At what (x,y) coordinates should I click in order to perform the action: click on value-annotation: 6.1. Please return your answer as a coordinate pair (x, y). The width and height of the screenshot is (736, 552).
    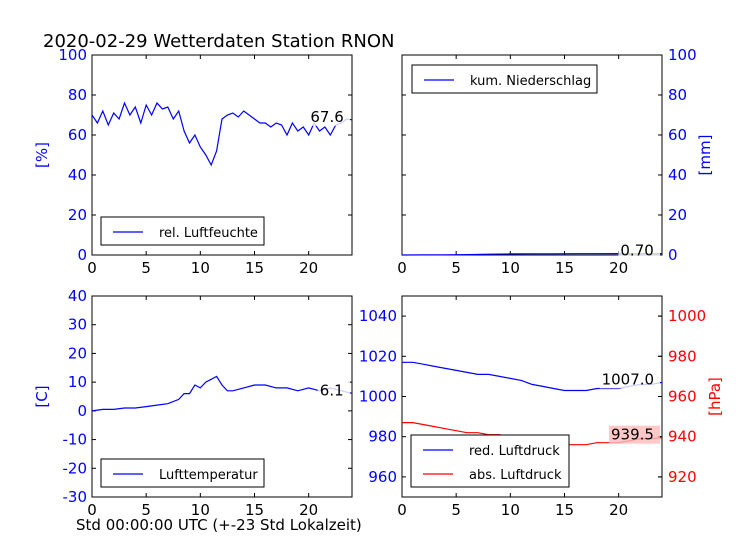
    Looking at the image, I should click on (332, 390).